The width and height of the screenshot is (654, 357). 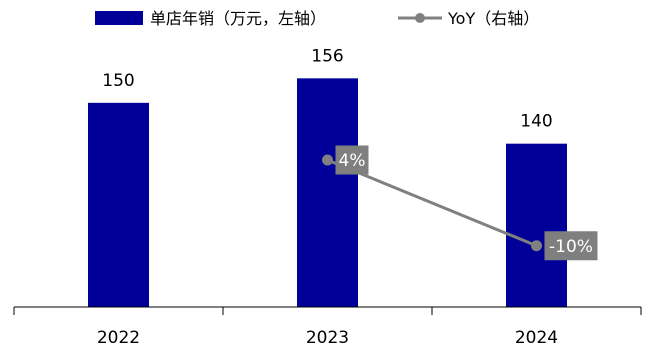 I want to click on yoy-point-2023, so click(x=327, y=160).